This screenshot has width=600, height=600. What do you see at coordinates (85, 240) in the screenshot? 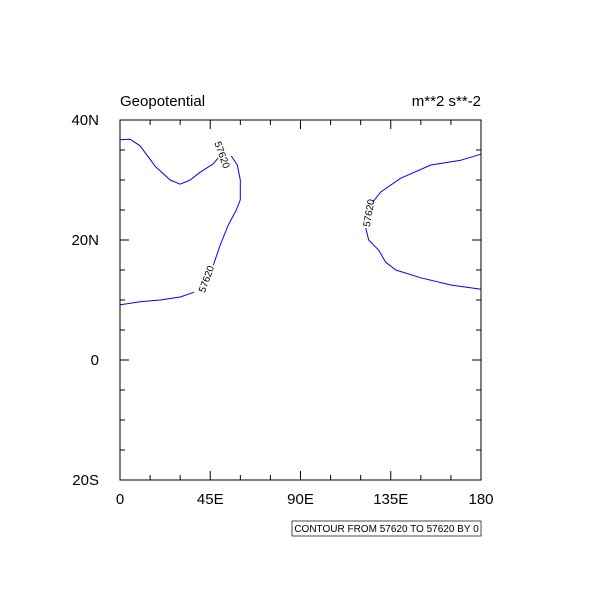
I see `y-tick-label: 20N` at bounding box center [85, 240].